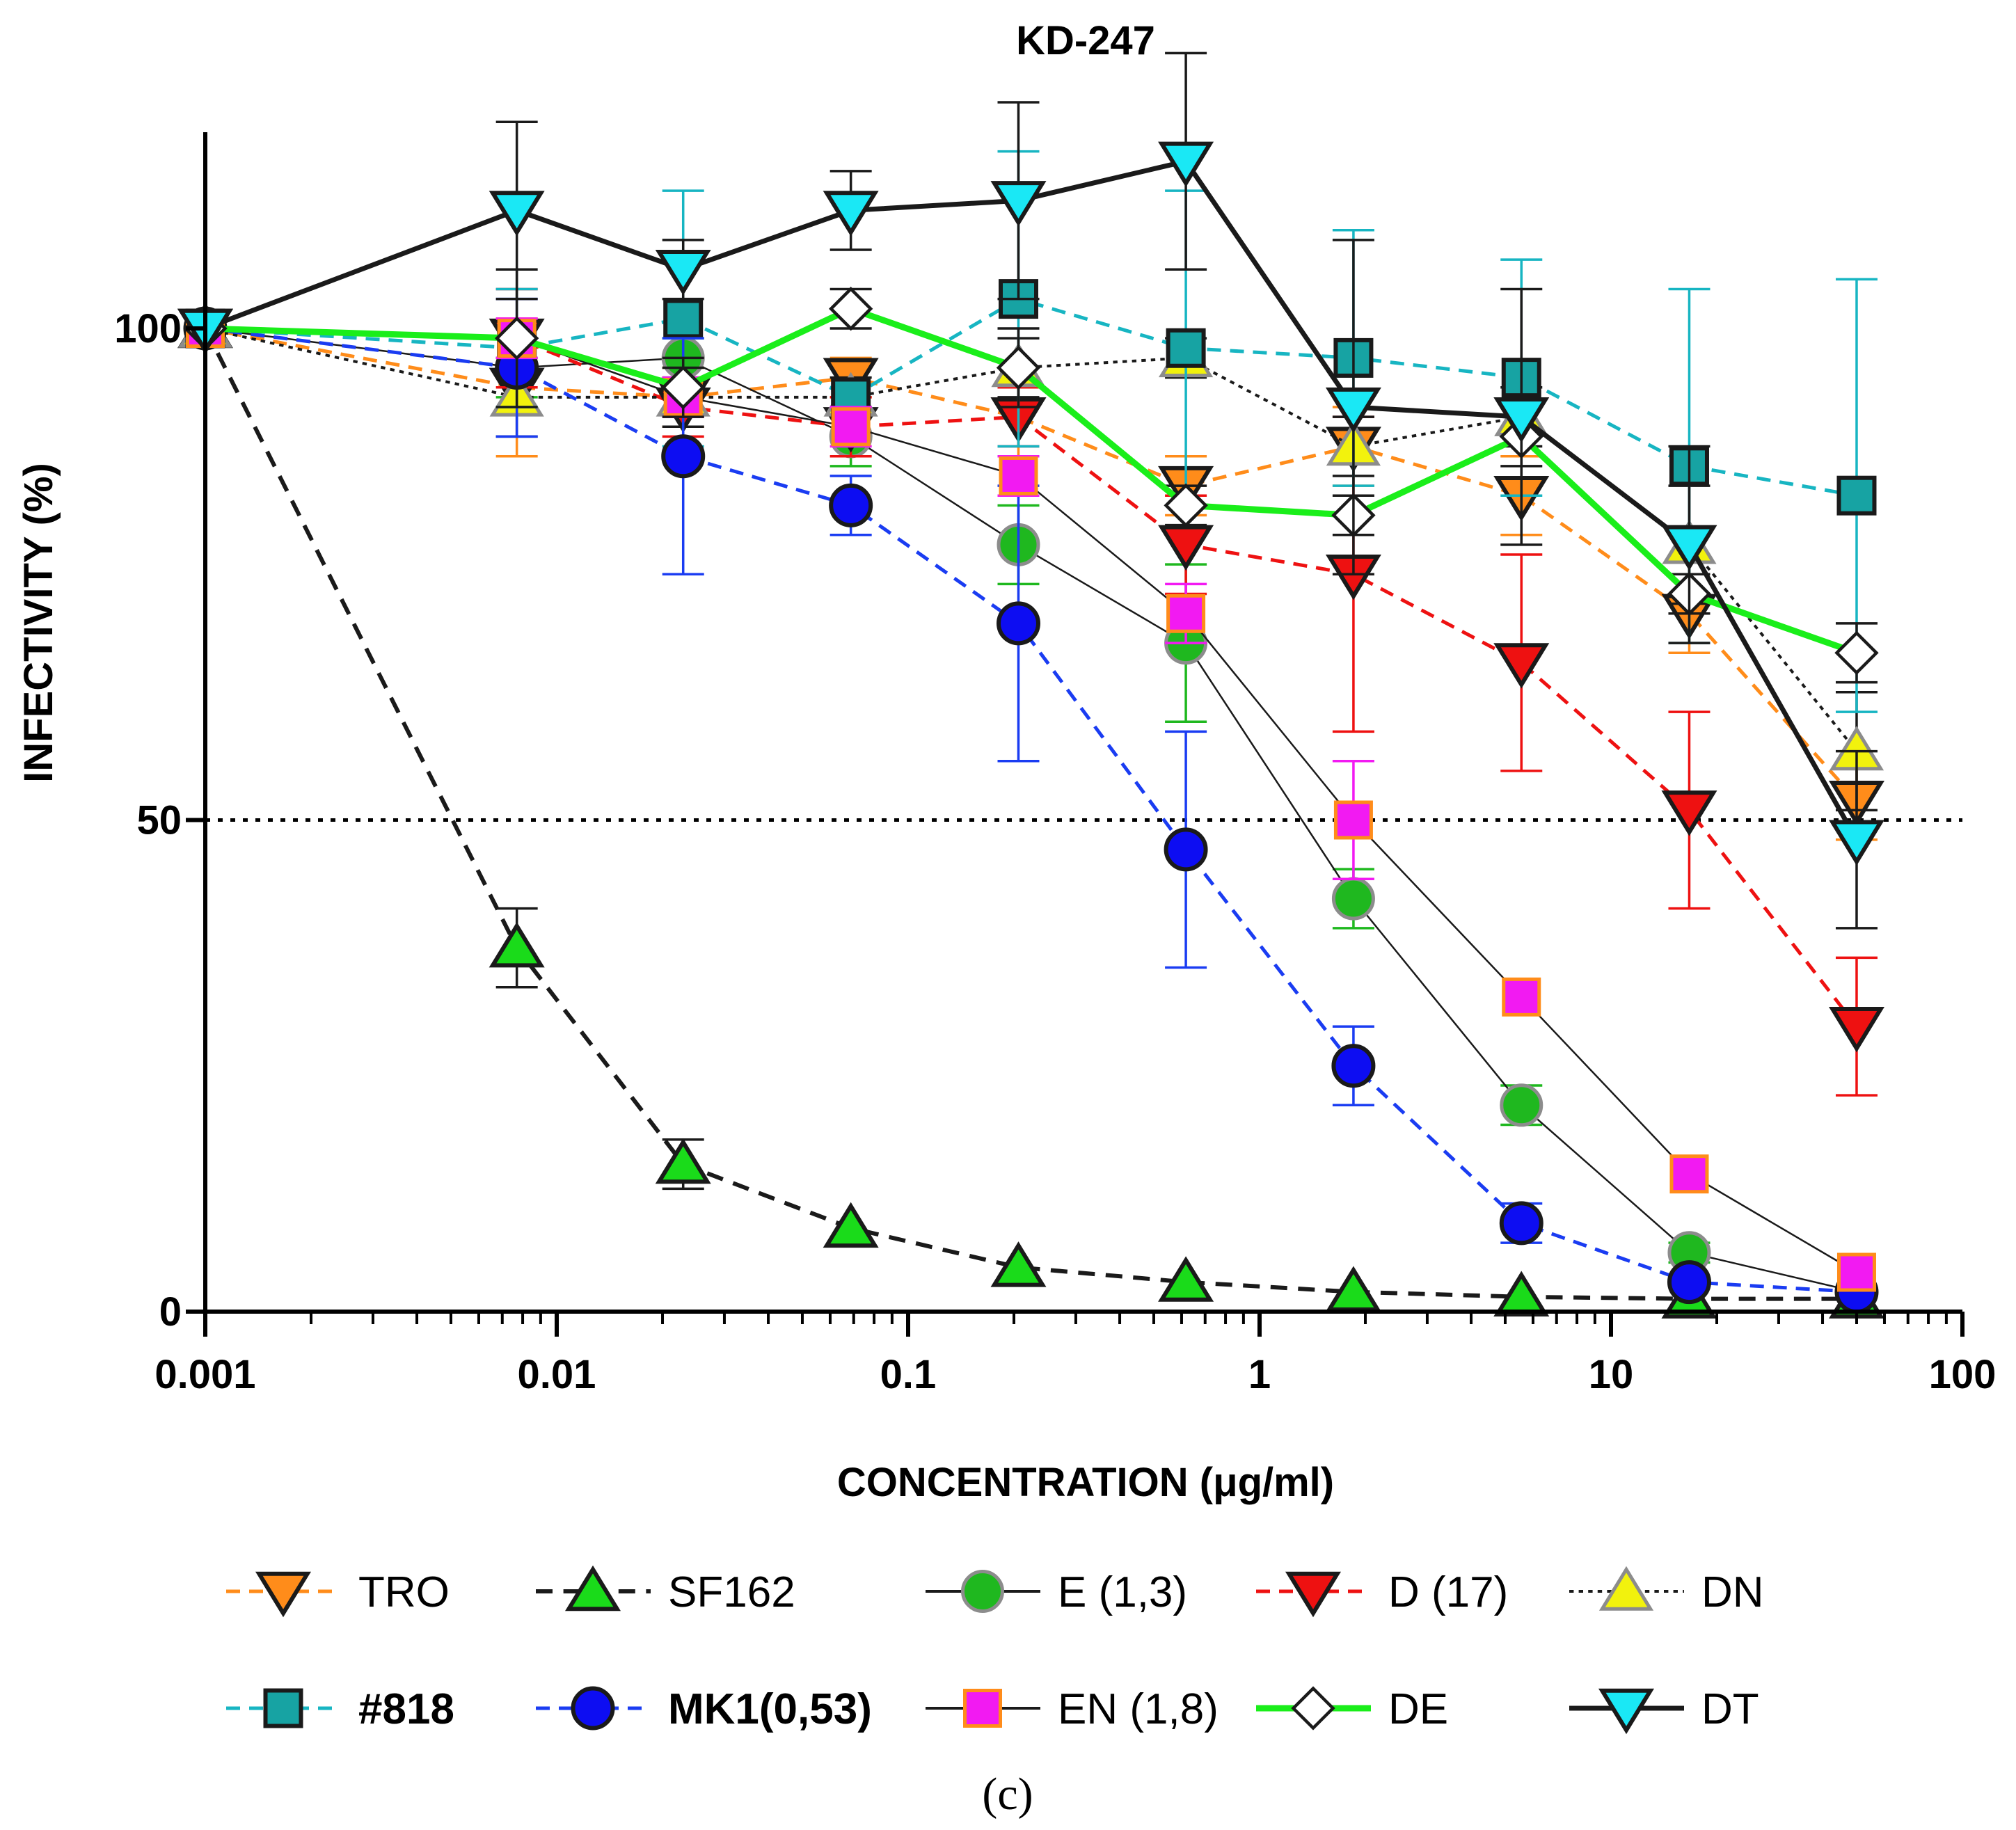 Image resolution: width=2016 pixels, height=1830 pixels. What do you see at coordinates (1259, 1374) in the screenshot?
I see `x-tick-label: 1` at bounding box center [1259, 1374].